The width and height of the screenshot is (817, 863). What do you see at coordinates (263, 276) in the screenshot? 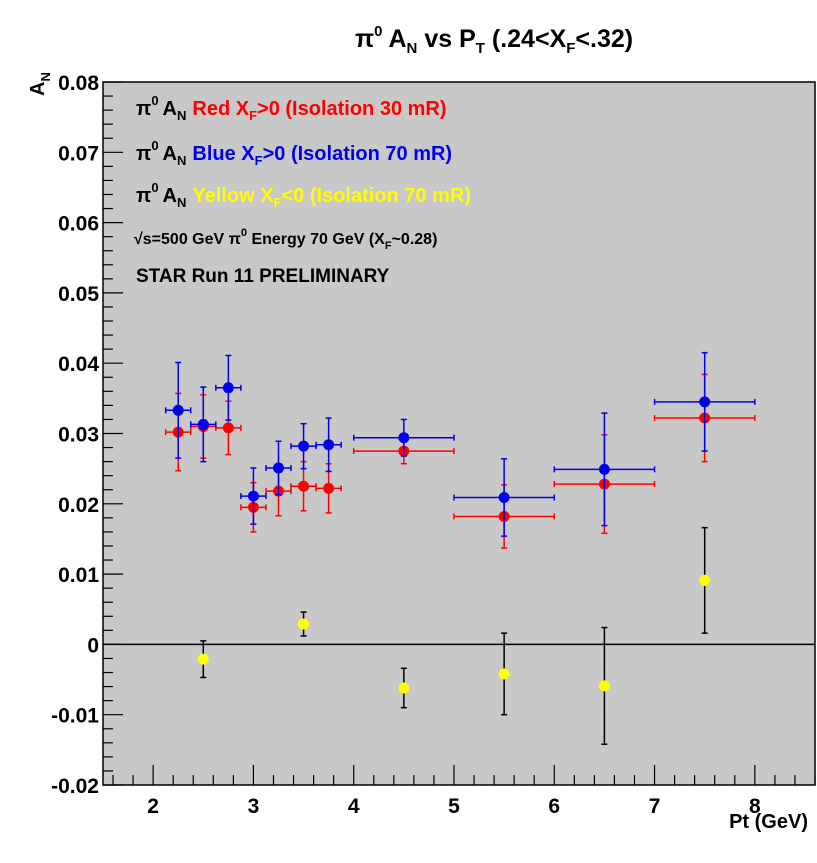
I see `preliminary-label: STAR Run 11 PRELIMINARY` at bounding box center [263, 276].